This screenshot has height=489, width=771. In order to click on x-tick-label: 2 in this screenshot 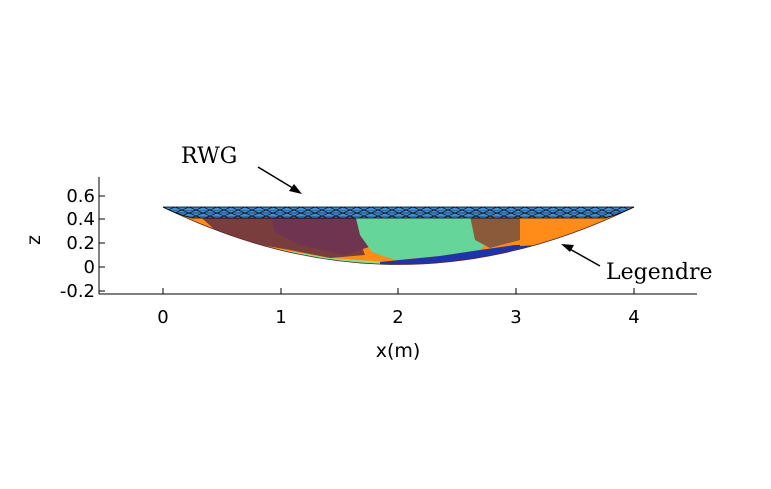, I will do `click(397, 317)`.